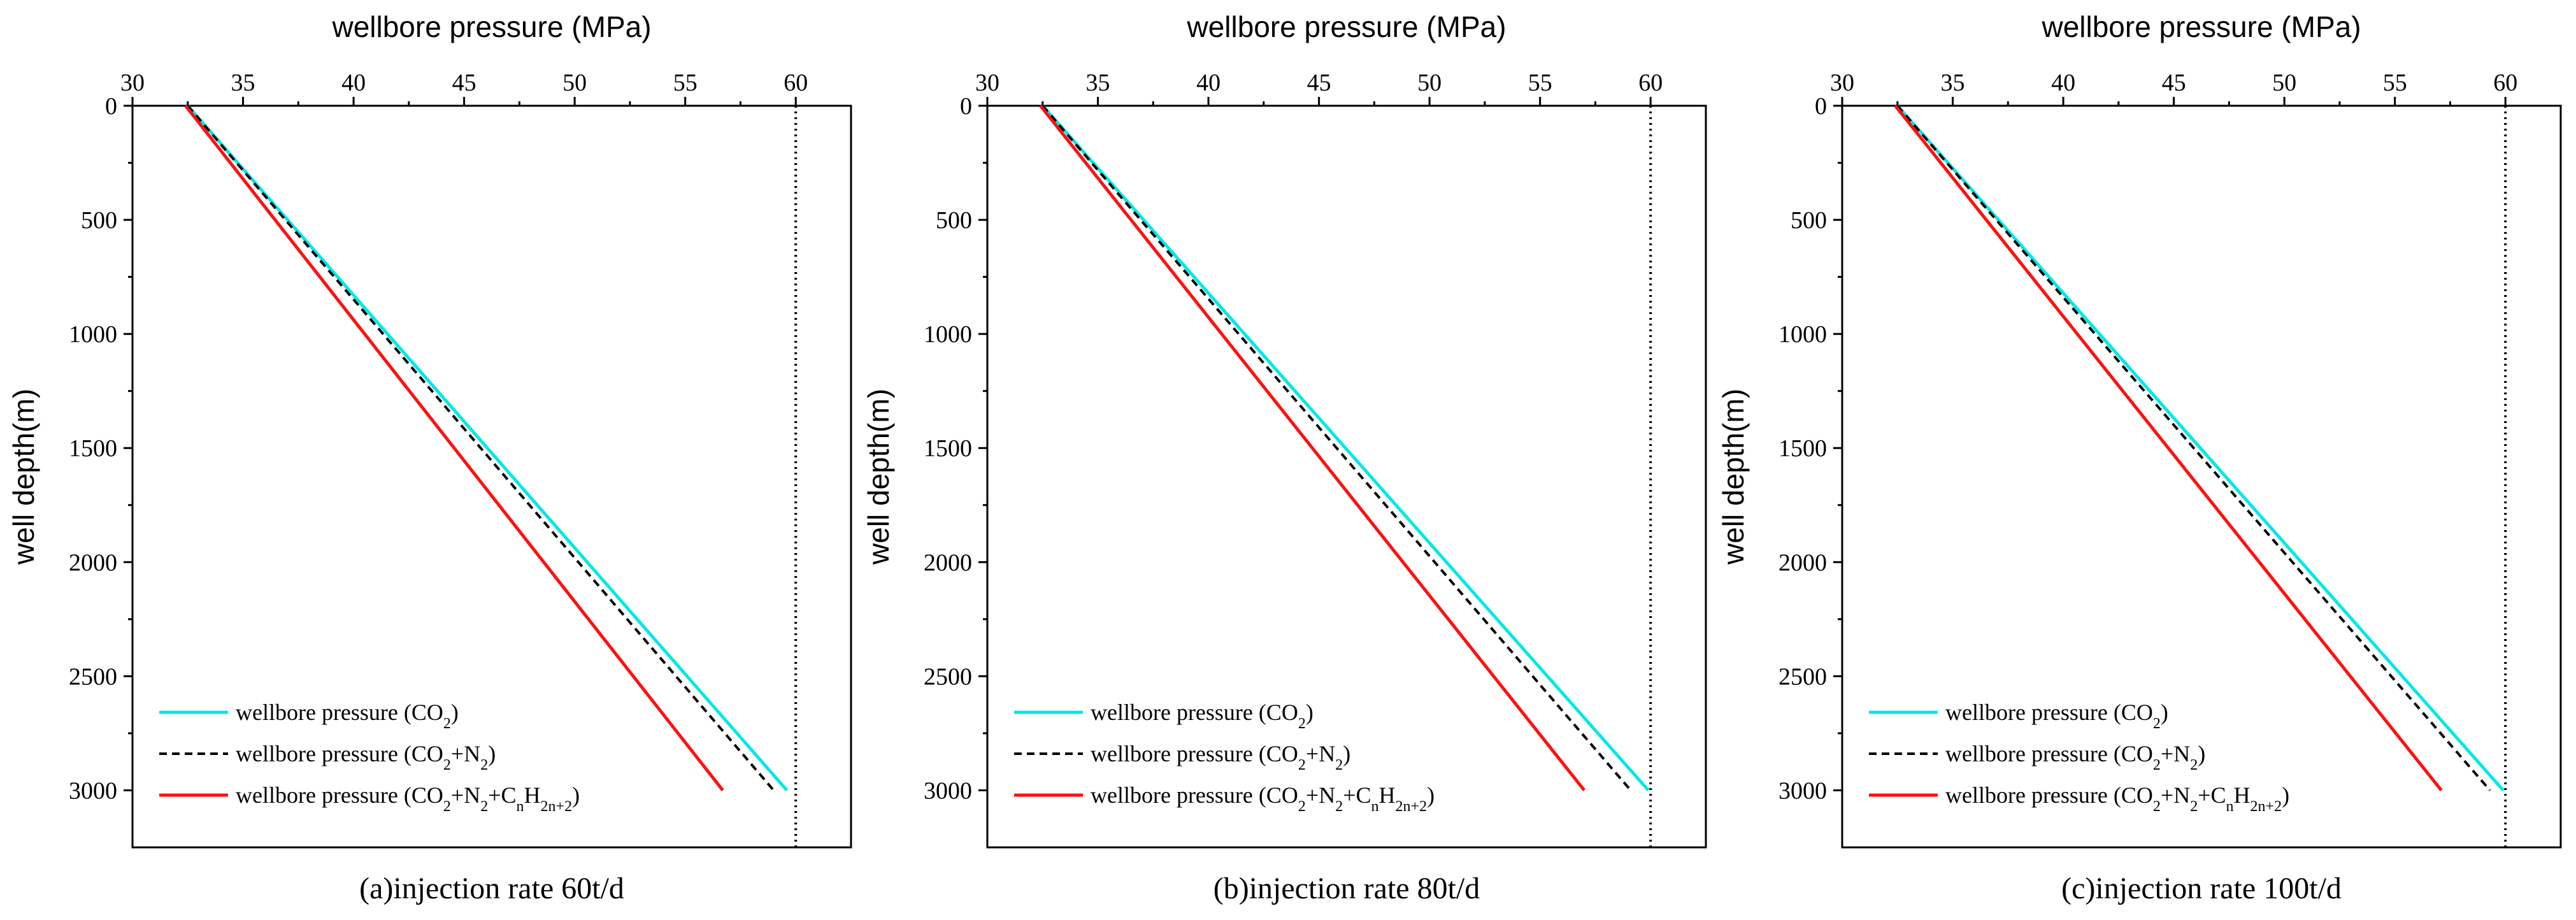  Describe the element at coordinates (491, 889) in the screenshot. I see `panel-caption: (a)injection rate 60t/d` at that location.